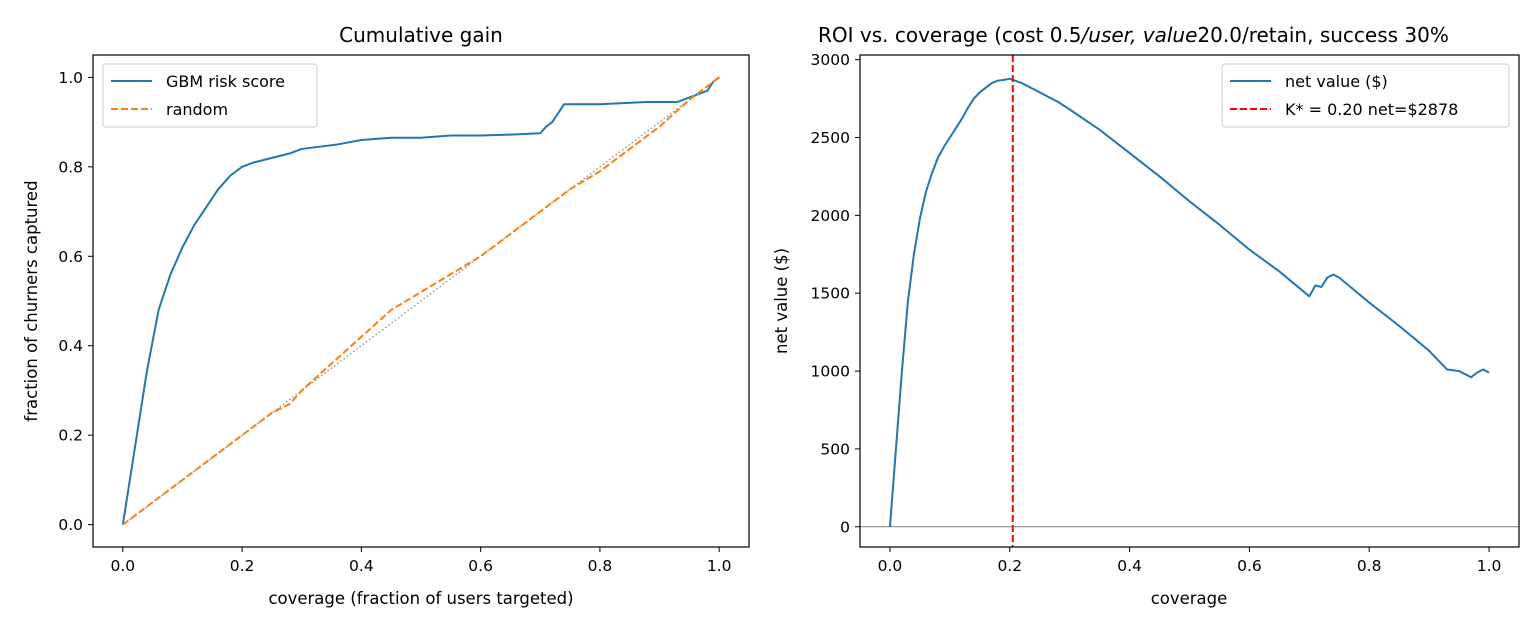 This screenshot has height=630, width=1540. Describe the element at coordinates (70, 525) in the screenshot. I see `y-tick-label: 0.0` at that location.